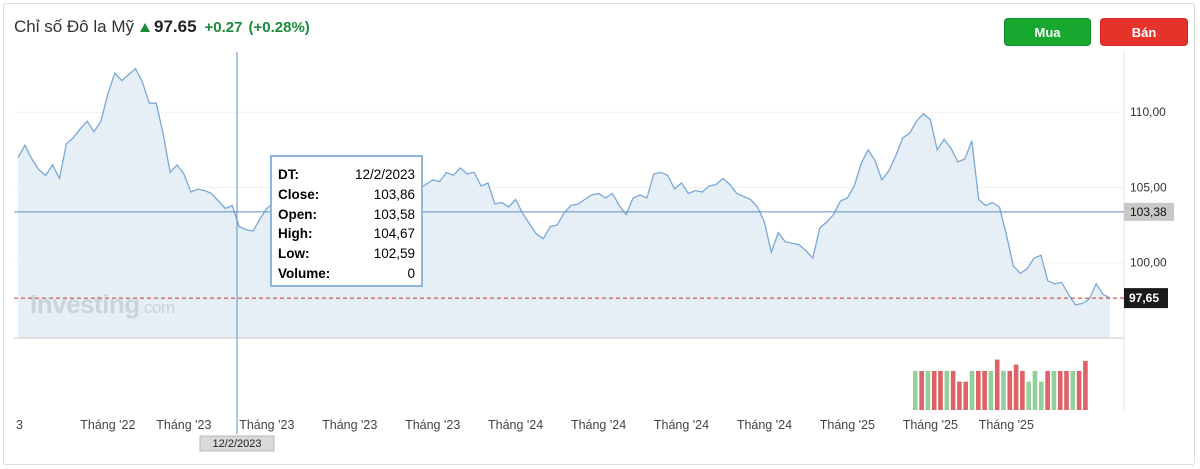 The width and height of the screenshot is (1200, 469). What do you see at coordinates (346, 195) in the screenshot?
I see `tooltip-row: Close: 103,86` at bounding box center [346, 195].